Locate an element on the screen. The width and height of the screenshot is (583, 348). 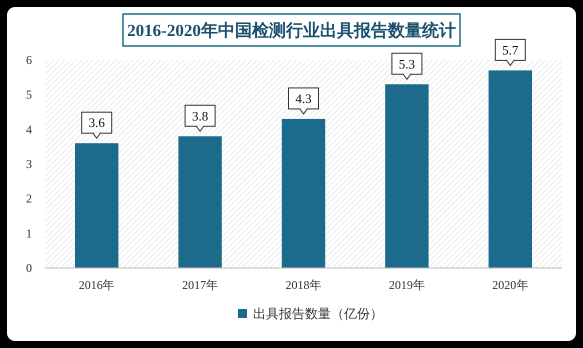
x-tick-label: 2017年 is located at coordinates (200, 285).